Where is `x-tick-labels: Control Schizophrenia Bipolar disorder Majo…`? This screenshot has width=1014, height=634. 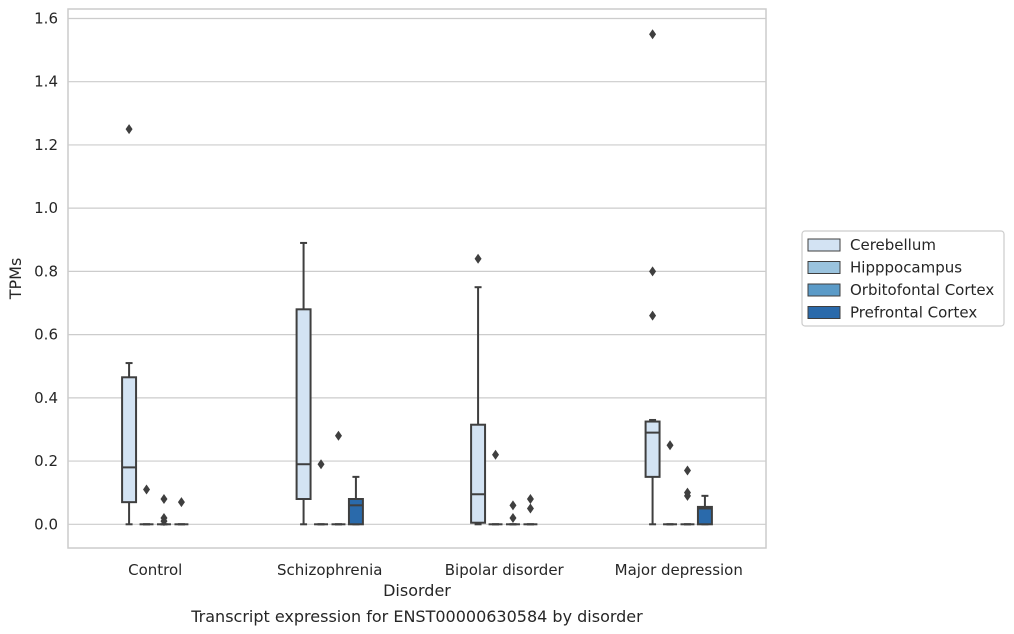
x-tick-labels: Control Schizophrenia Bipolar disorder Majo… is located at coordinates (435, 570).